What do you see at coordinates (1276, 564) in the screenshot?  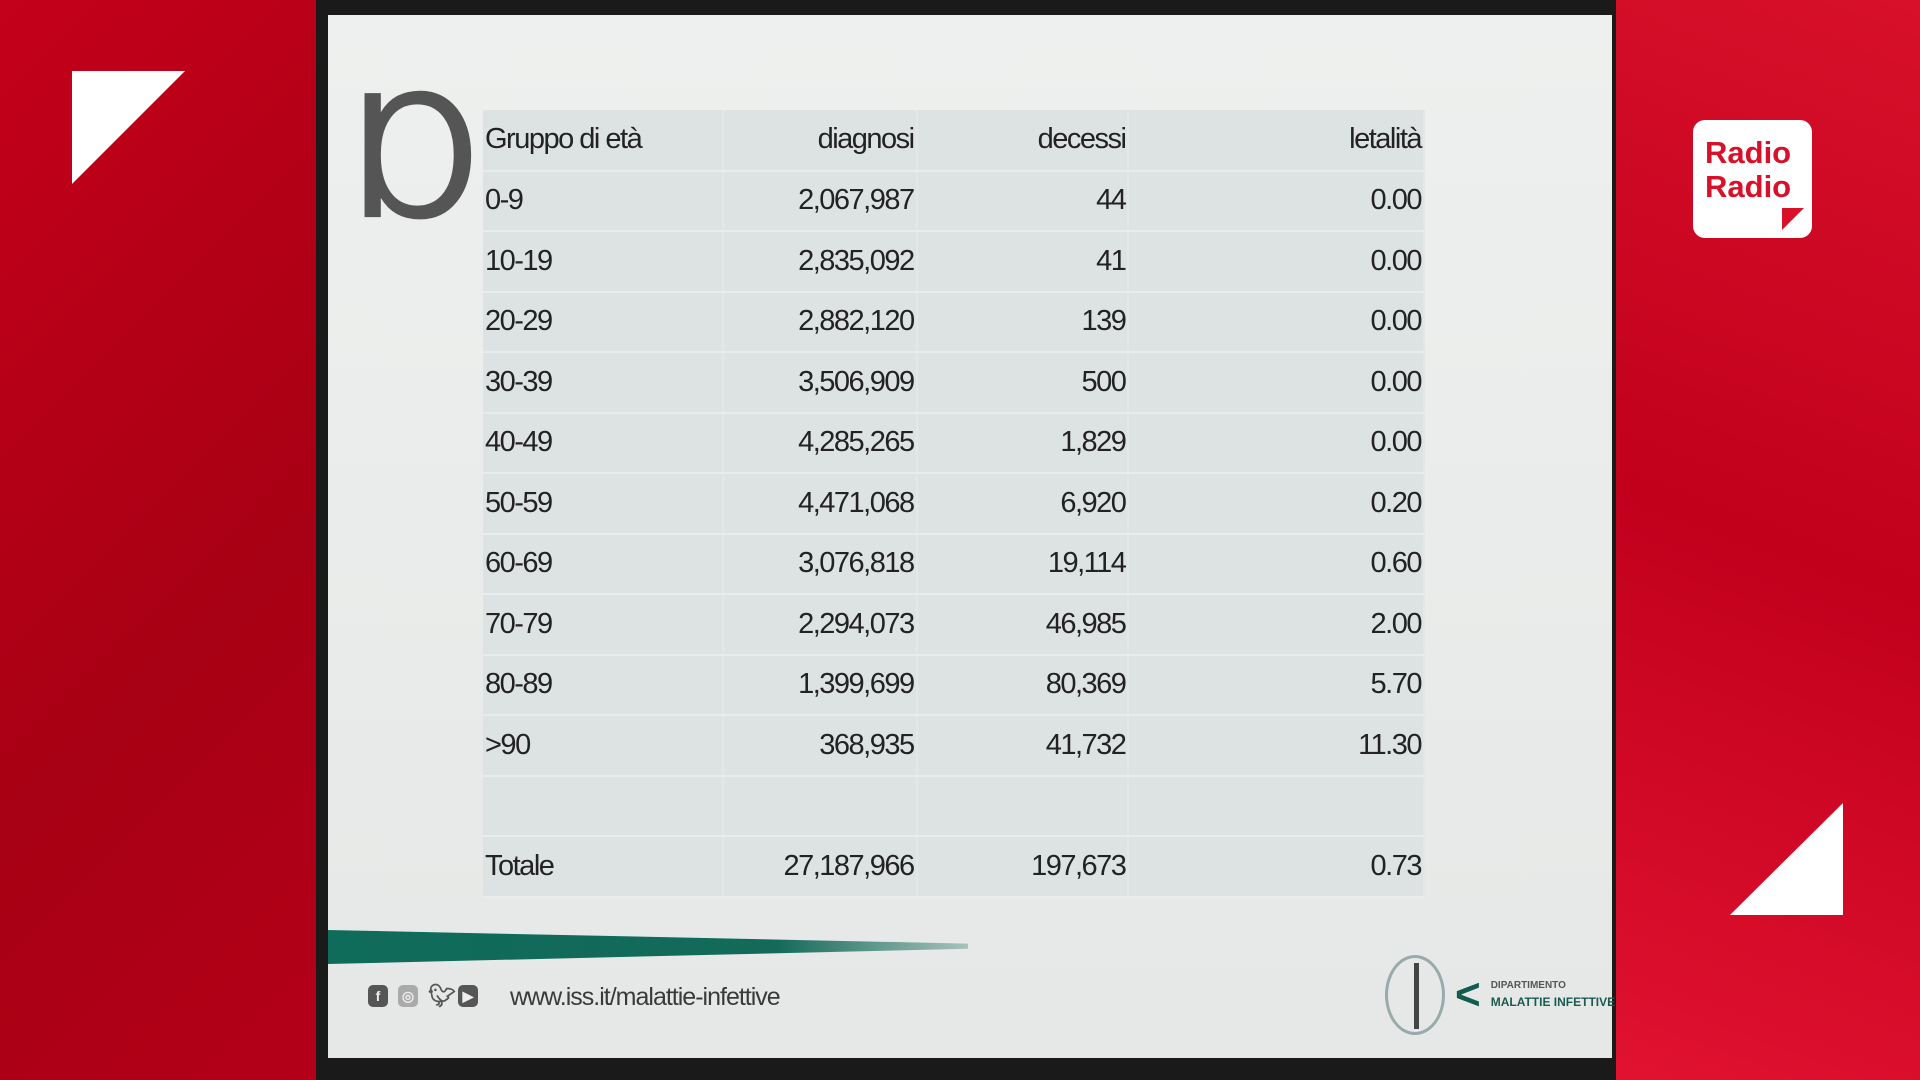 I see `cell-lethality: 0.60` at bounding box center [1276, 564].